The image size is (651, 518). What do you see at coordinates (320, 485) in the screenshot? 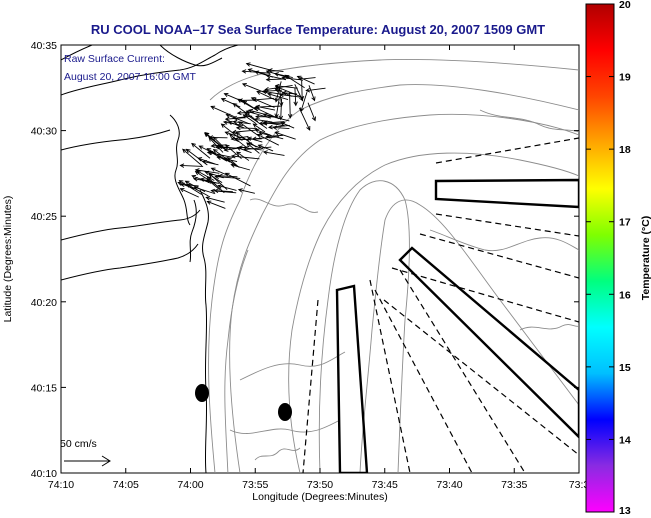
I see `x-tick-label: 73:50` at bounding box center [320, 485].